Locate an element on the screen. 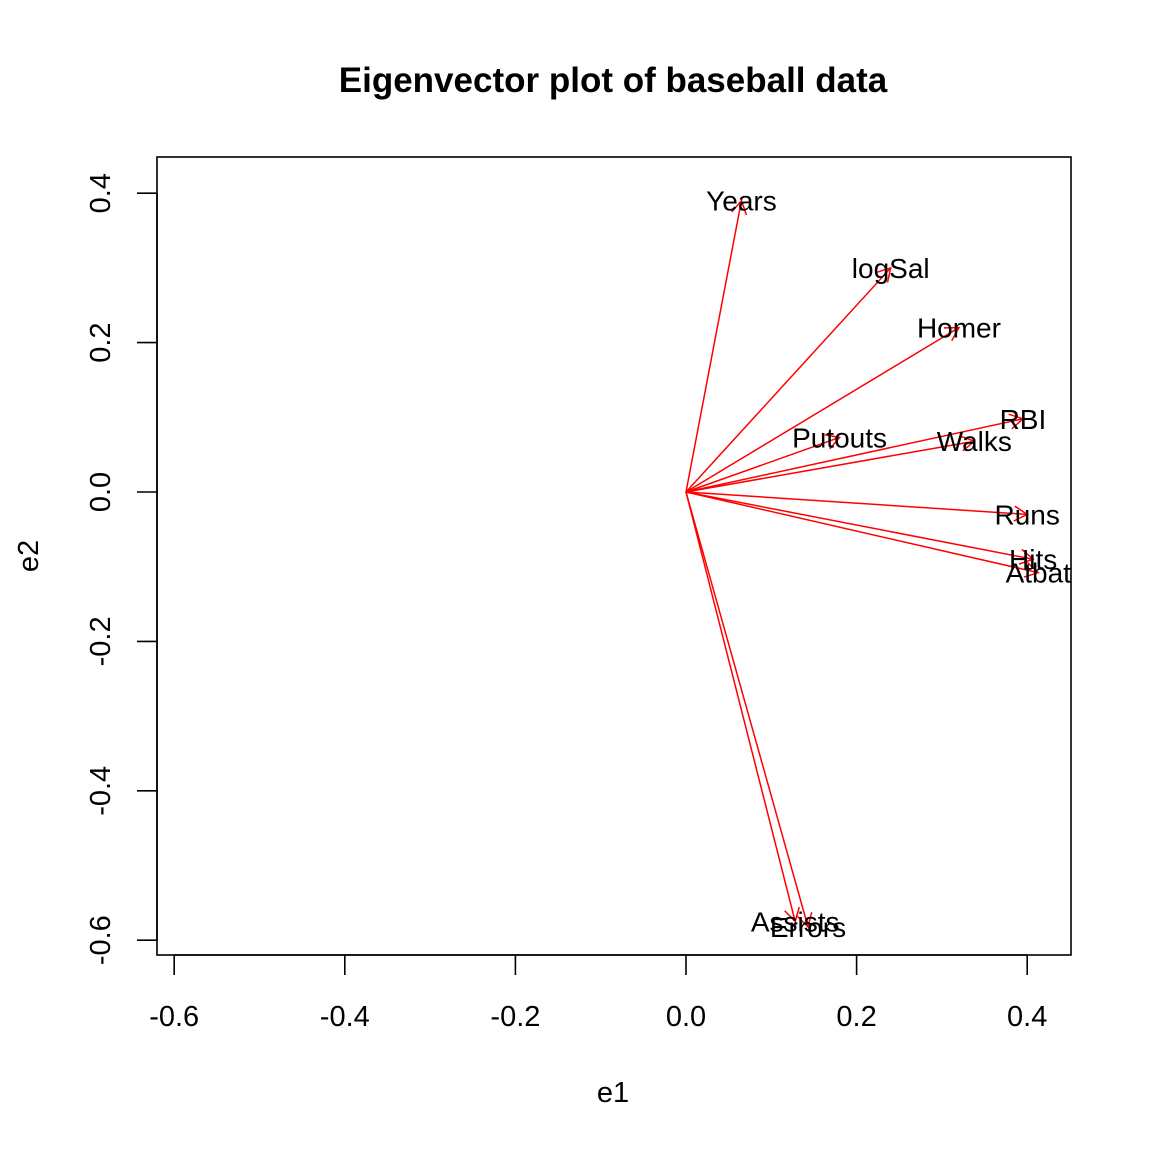 The image size is (1152, 1152). y-axis-label: e2 is located at coordinates (29, 556).